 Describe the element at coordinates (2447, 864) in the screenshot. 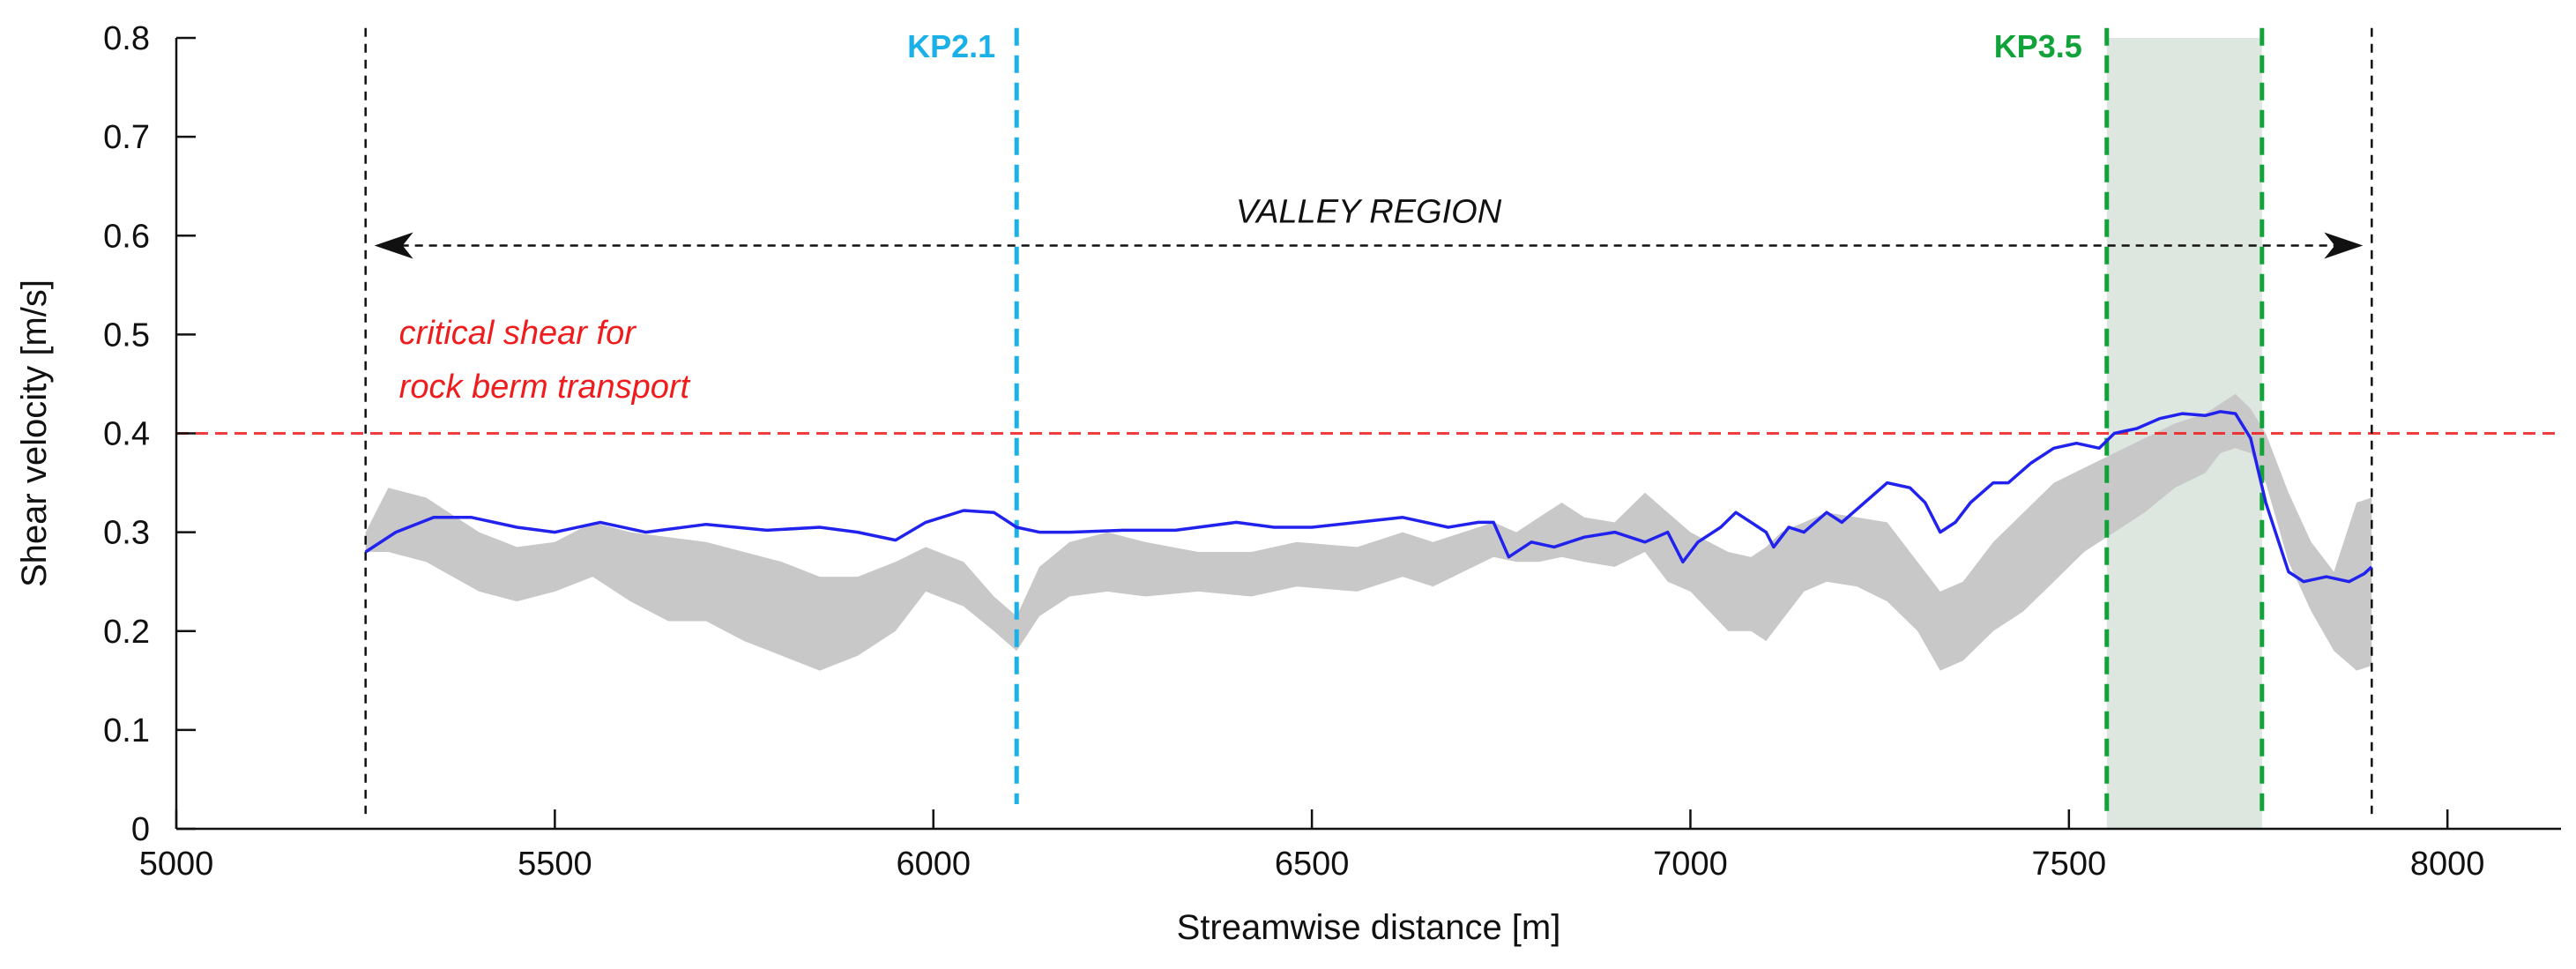

I see `x-tick-label: 8000` at that location.